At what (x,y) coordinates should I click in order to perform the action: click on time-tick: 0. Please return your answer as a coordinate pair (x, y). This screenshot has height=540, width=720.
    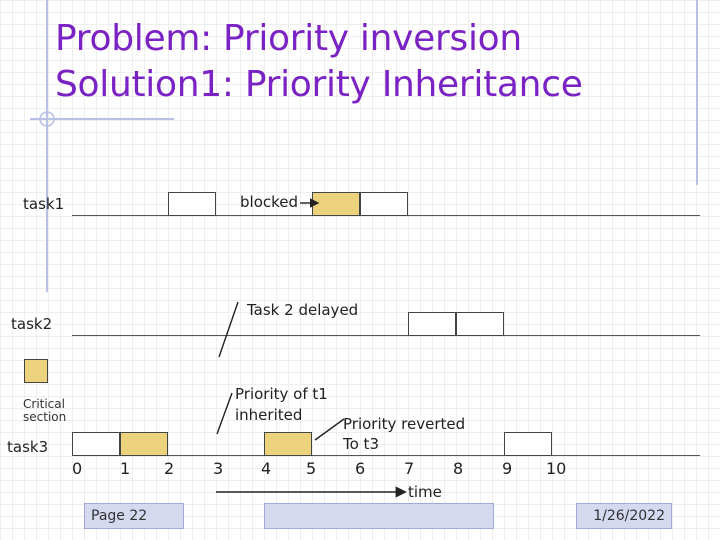
    Looking at the image, I should click on (77, 468).